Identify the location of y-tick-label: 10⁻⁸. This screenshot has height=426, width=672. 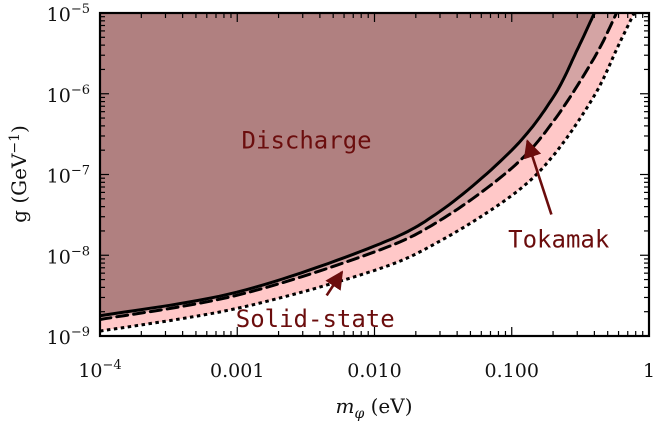
(68, 256).